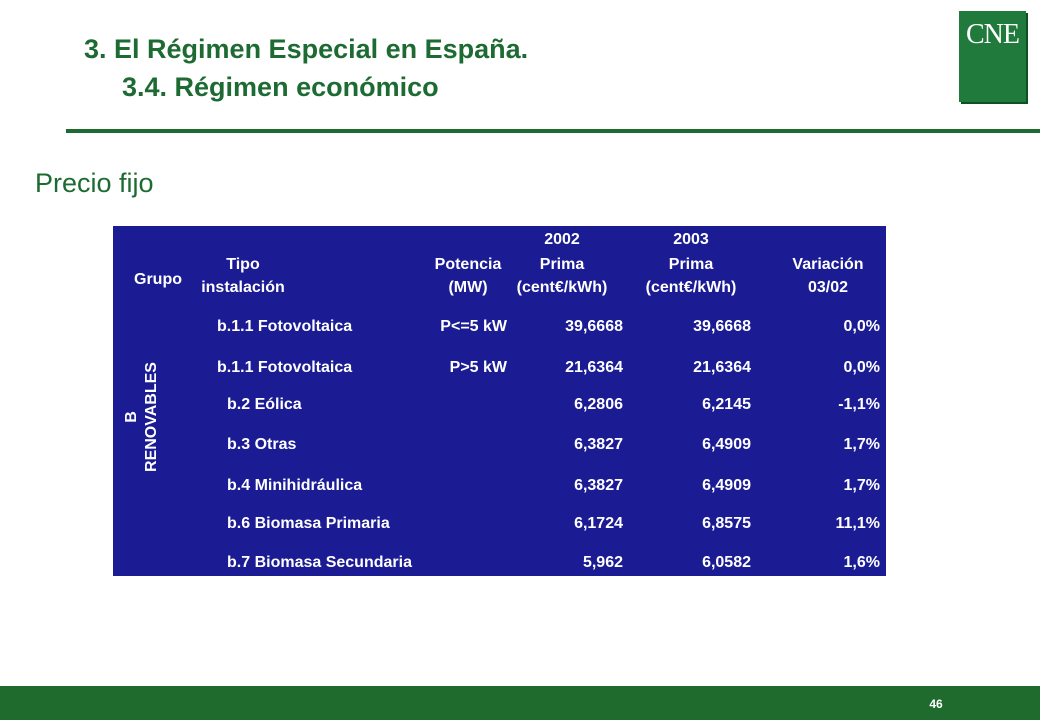  I want to click on row-3-prima-2002: 6,2806, so click(598, 404).